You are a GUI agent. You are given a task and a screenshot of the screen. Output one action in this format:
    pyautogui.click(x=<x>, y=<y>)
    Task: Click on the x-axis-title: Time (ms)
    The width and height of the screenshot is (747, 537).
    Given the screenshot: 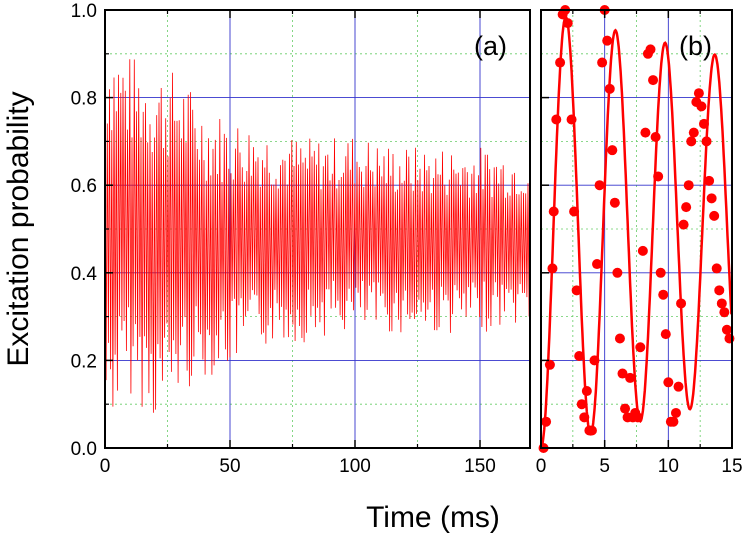 What is the action you would take?
    pyautogui.click(x=433, y=517)
    